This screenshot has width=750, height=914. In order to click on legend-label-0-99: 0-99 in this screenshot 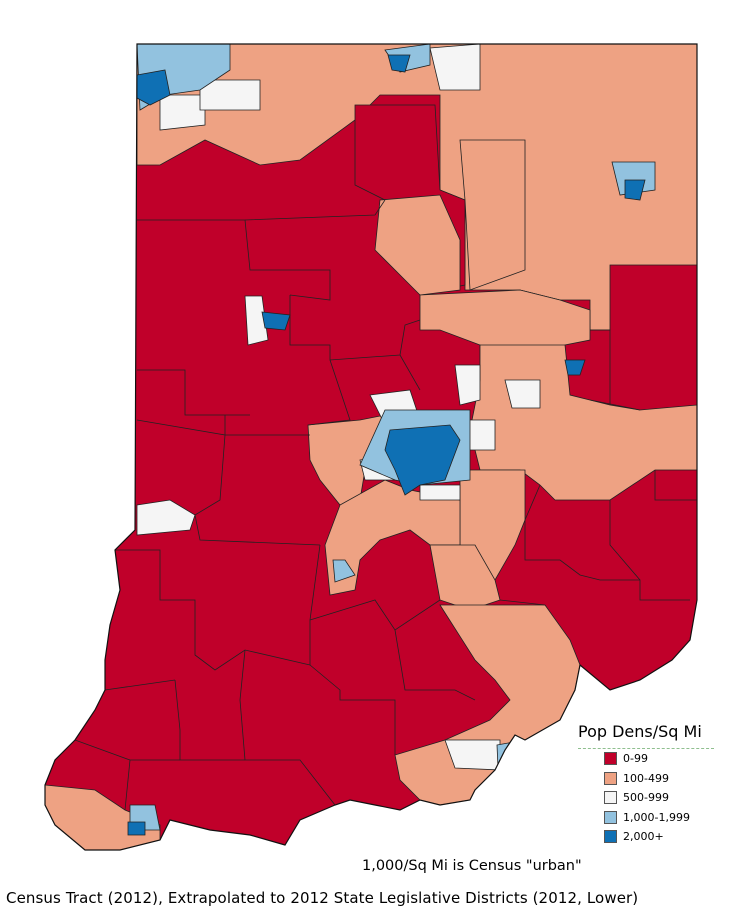, I will do `click(635, 759)`.